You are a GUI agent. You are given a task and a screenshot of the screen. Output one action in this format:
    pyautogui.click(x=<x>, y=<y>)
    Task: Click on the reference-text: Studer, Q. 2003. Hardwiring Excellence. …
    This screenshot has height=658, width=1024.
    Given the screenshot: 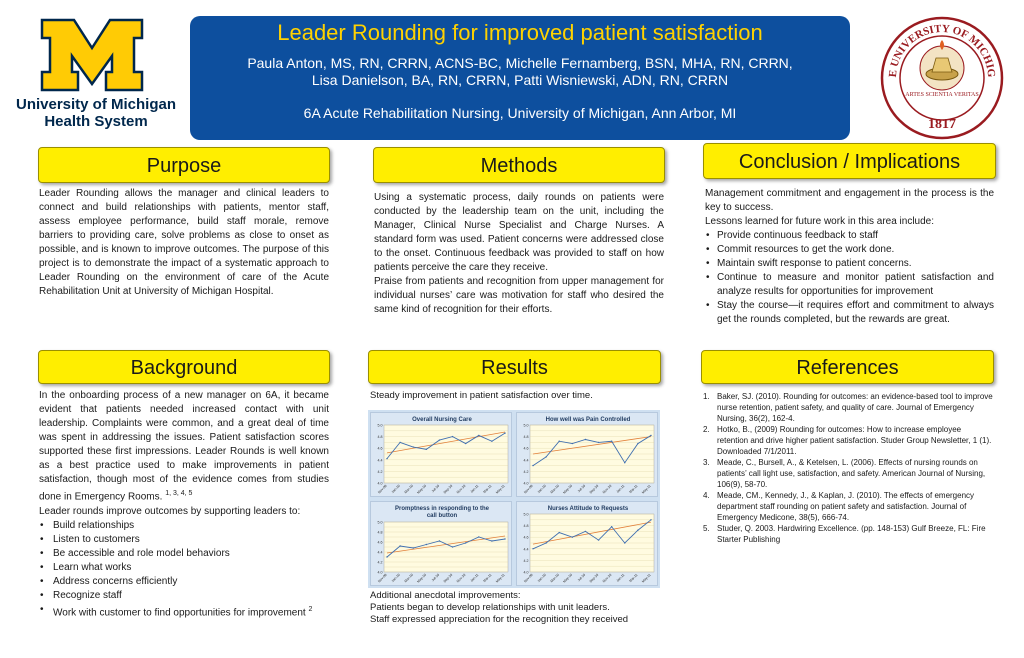 What is the action you would take?
    pyautogui.click(x=851, y=534)
    